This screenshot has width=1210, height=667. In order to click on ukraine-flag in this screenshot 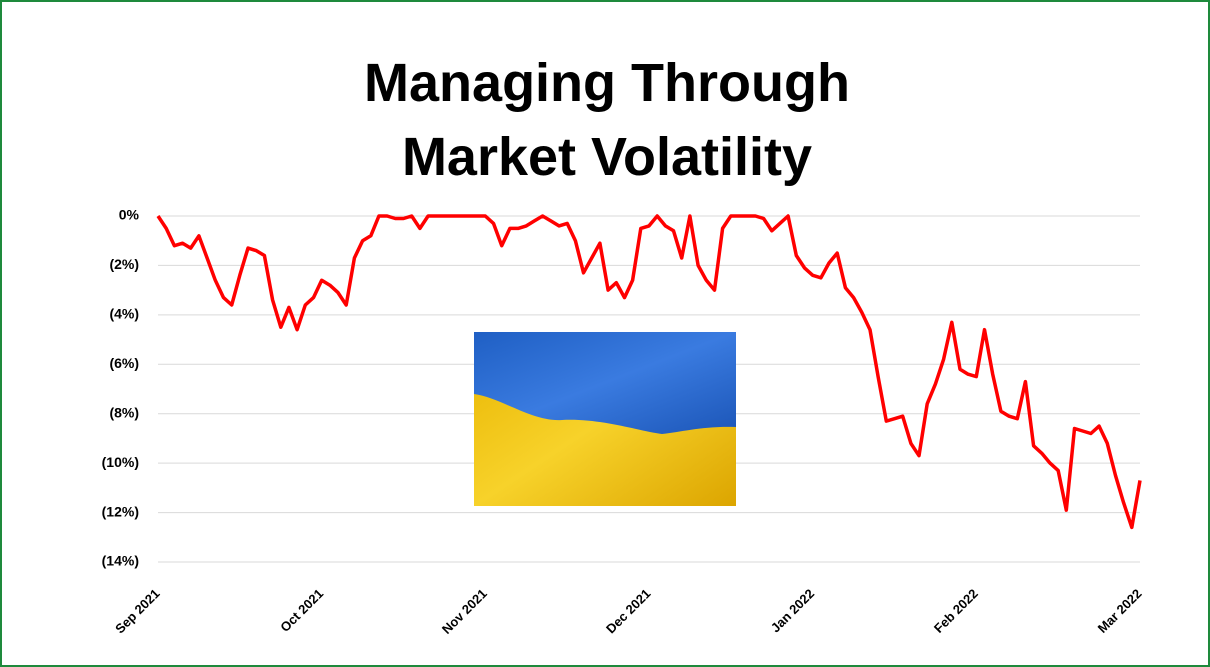, I will do `click(605, 419)`.